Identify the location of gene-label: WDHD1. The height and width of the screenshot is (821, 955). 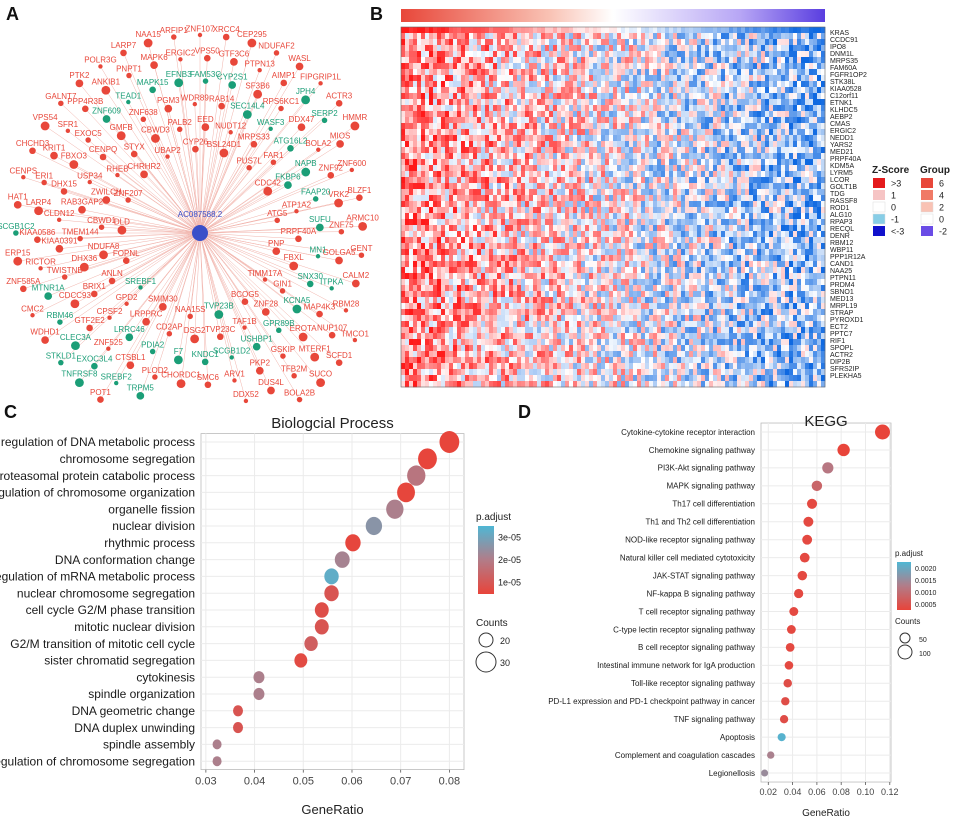
(45, 332).